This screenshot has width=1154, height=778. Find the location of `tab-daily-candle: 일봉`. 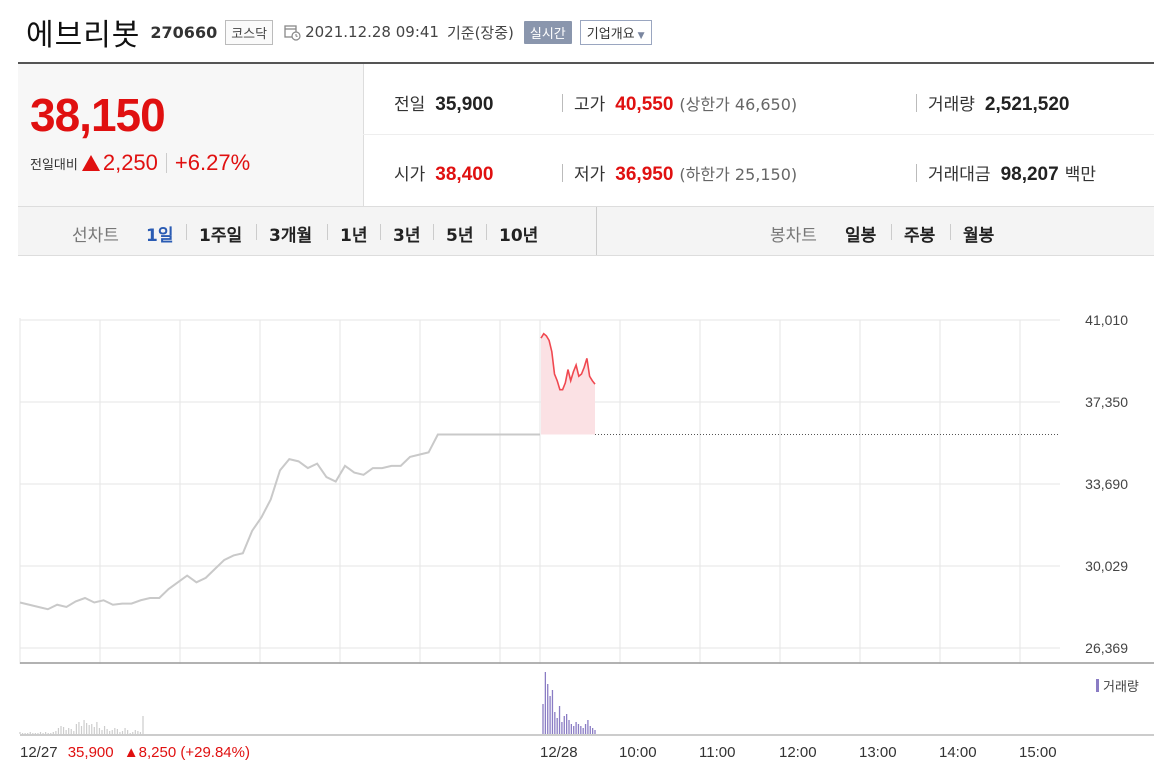

tab-daily-candle: 일봉 is located at coordinates (861, 236).